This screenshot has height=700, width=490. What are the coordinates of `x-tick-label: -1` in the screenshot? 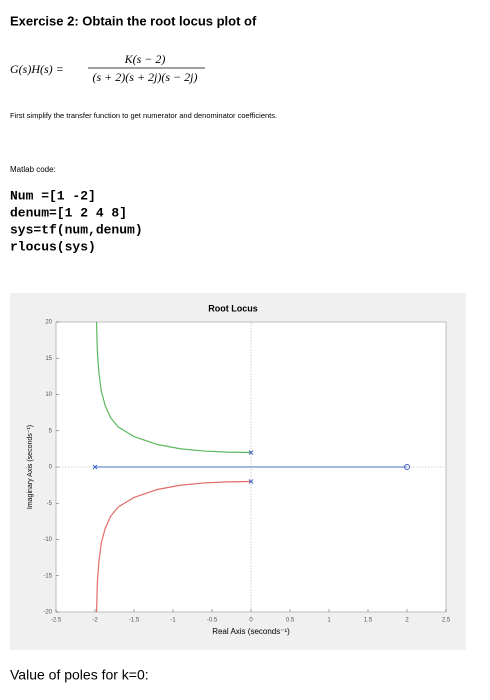 It's located at (173, 621).